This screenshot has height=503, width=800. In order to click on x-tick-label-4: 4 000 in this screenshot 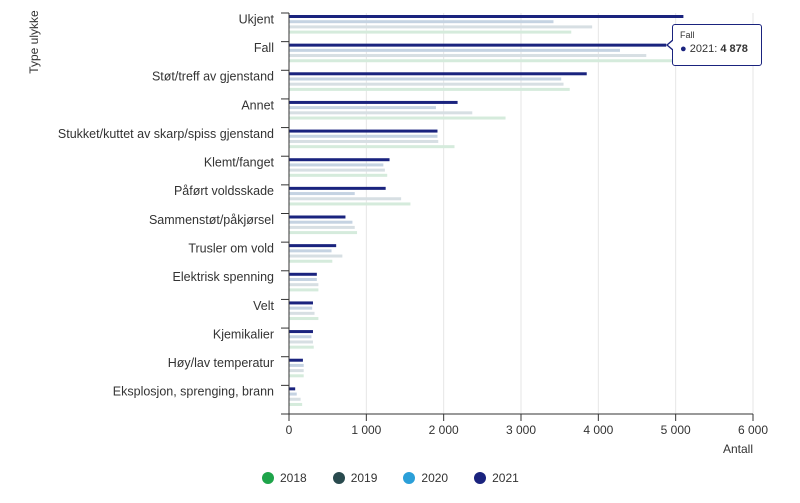, I will do `click(598, 430)`.